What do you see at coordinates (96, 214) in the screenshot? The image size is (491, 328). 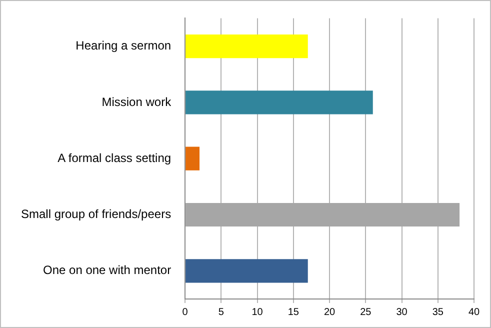 I see `y-tick-label: Small group of friends/peers` at bounding box center [96, 214].